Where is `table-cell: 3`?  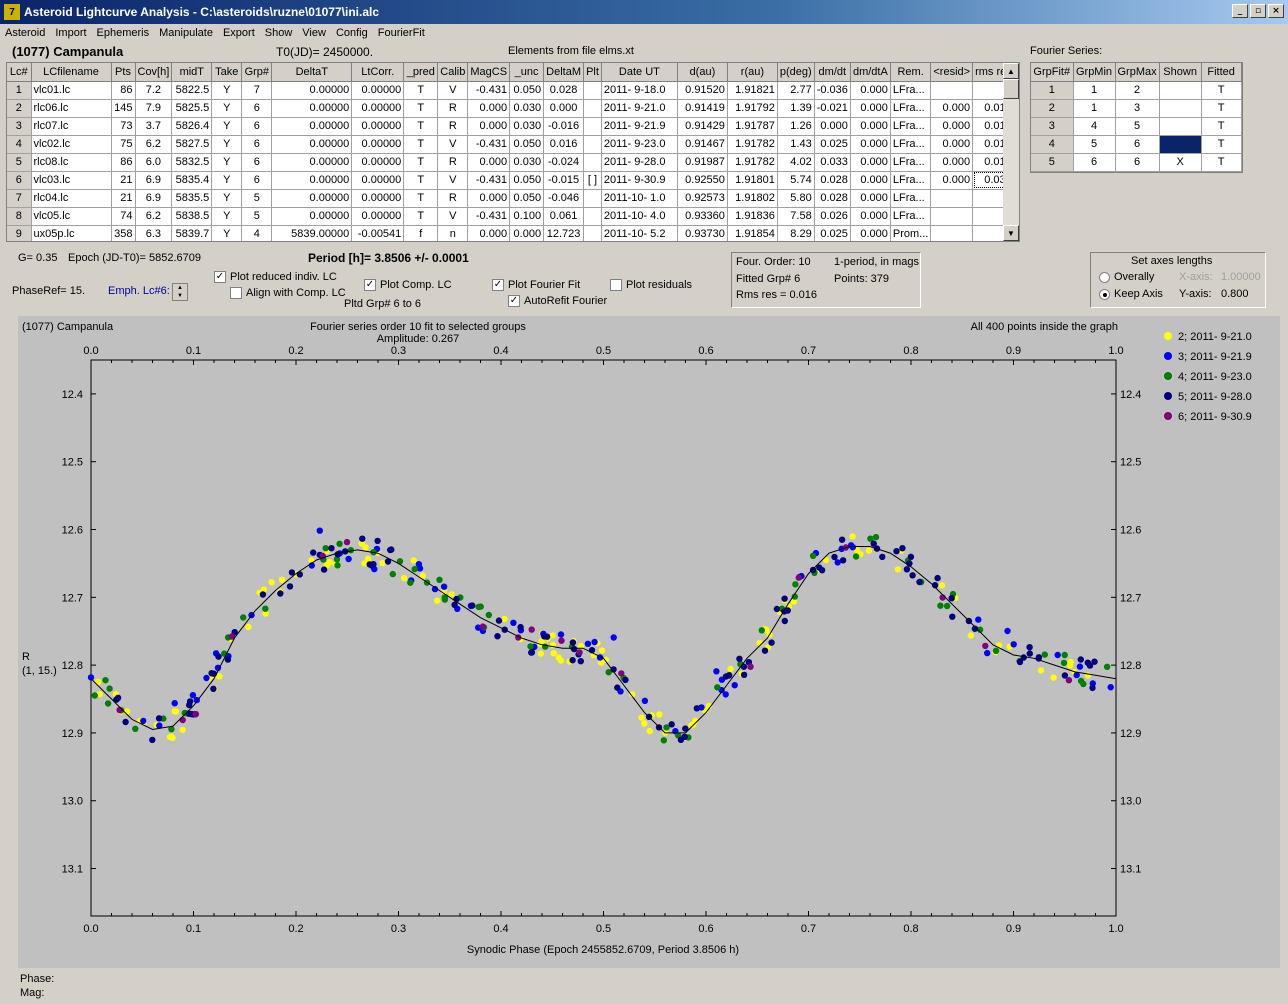 table-cell: 3 is located at coordinates (19, 126).